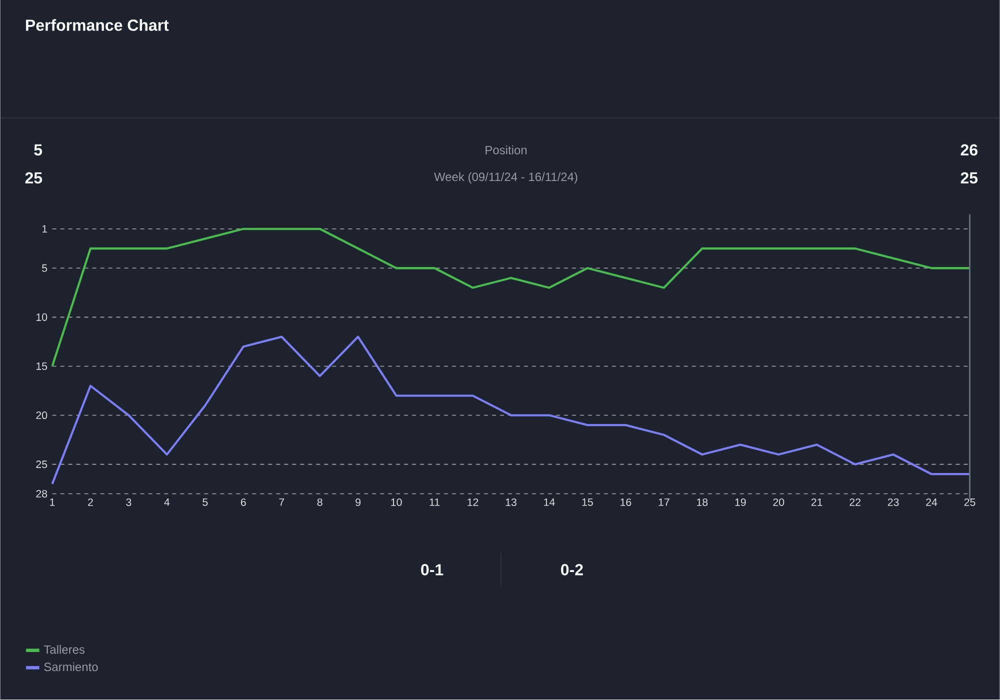 Image resolution: width=1000 pixels, height=700 pixels. What do you see at coordinates (129, 502) in the screenshot?
I see `x-tick-label: 3` at bounding box center [129, 502].